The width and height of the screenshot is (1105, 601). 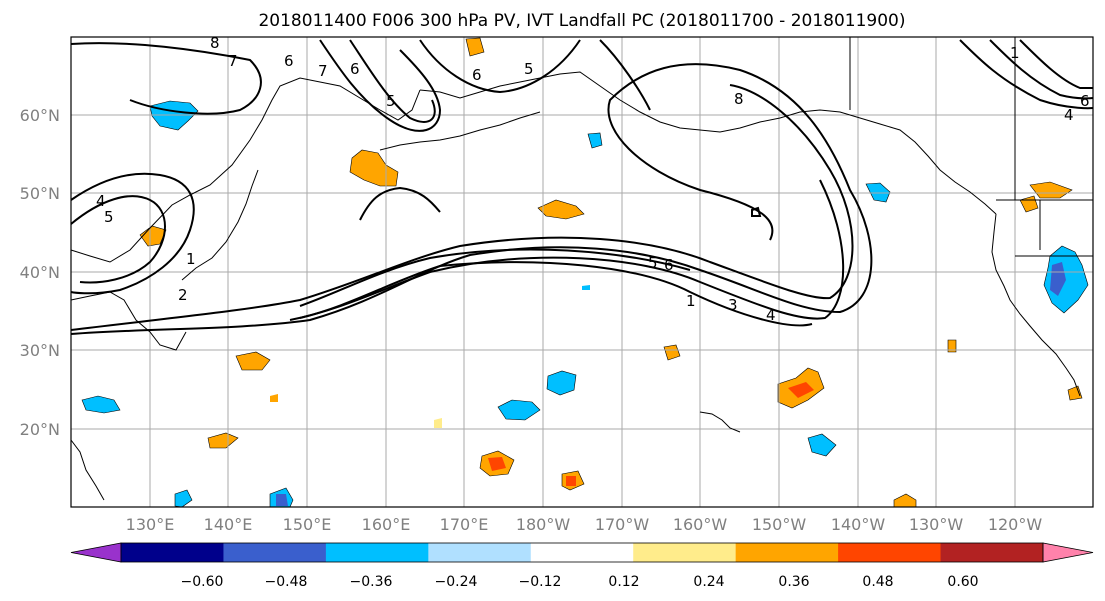 What do you see at coordinates (456, 582) in the screenshot?
I see `colorbar-tick-label: −0.24` at bounding box center [456, 582].